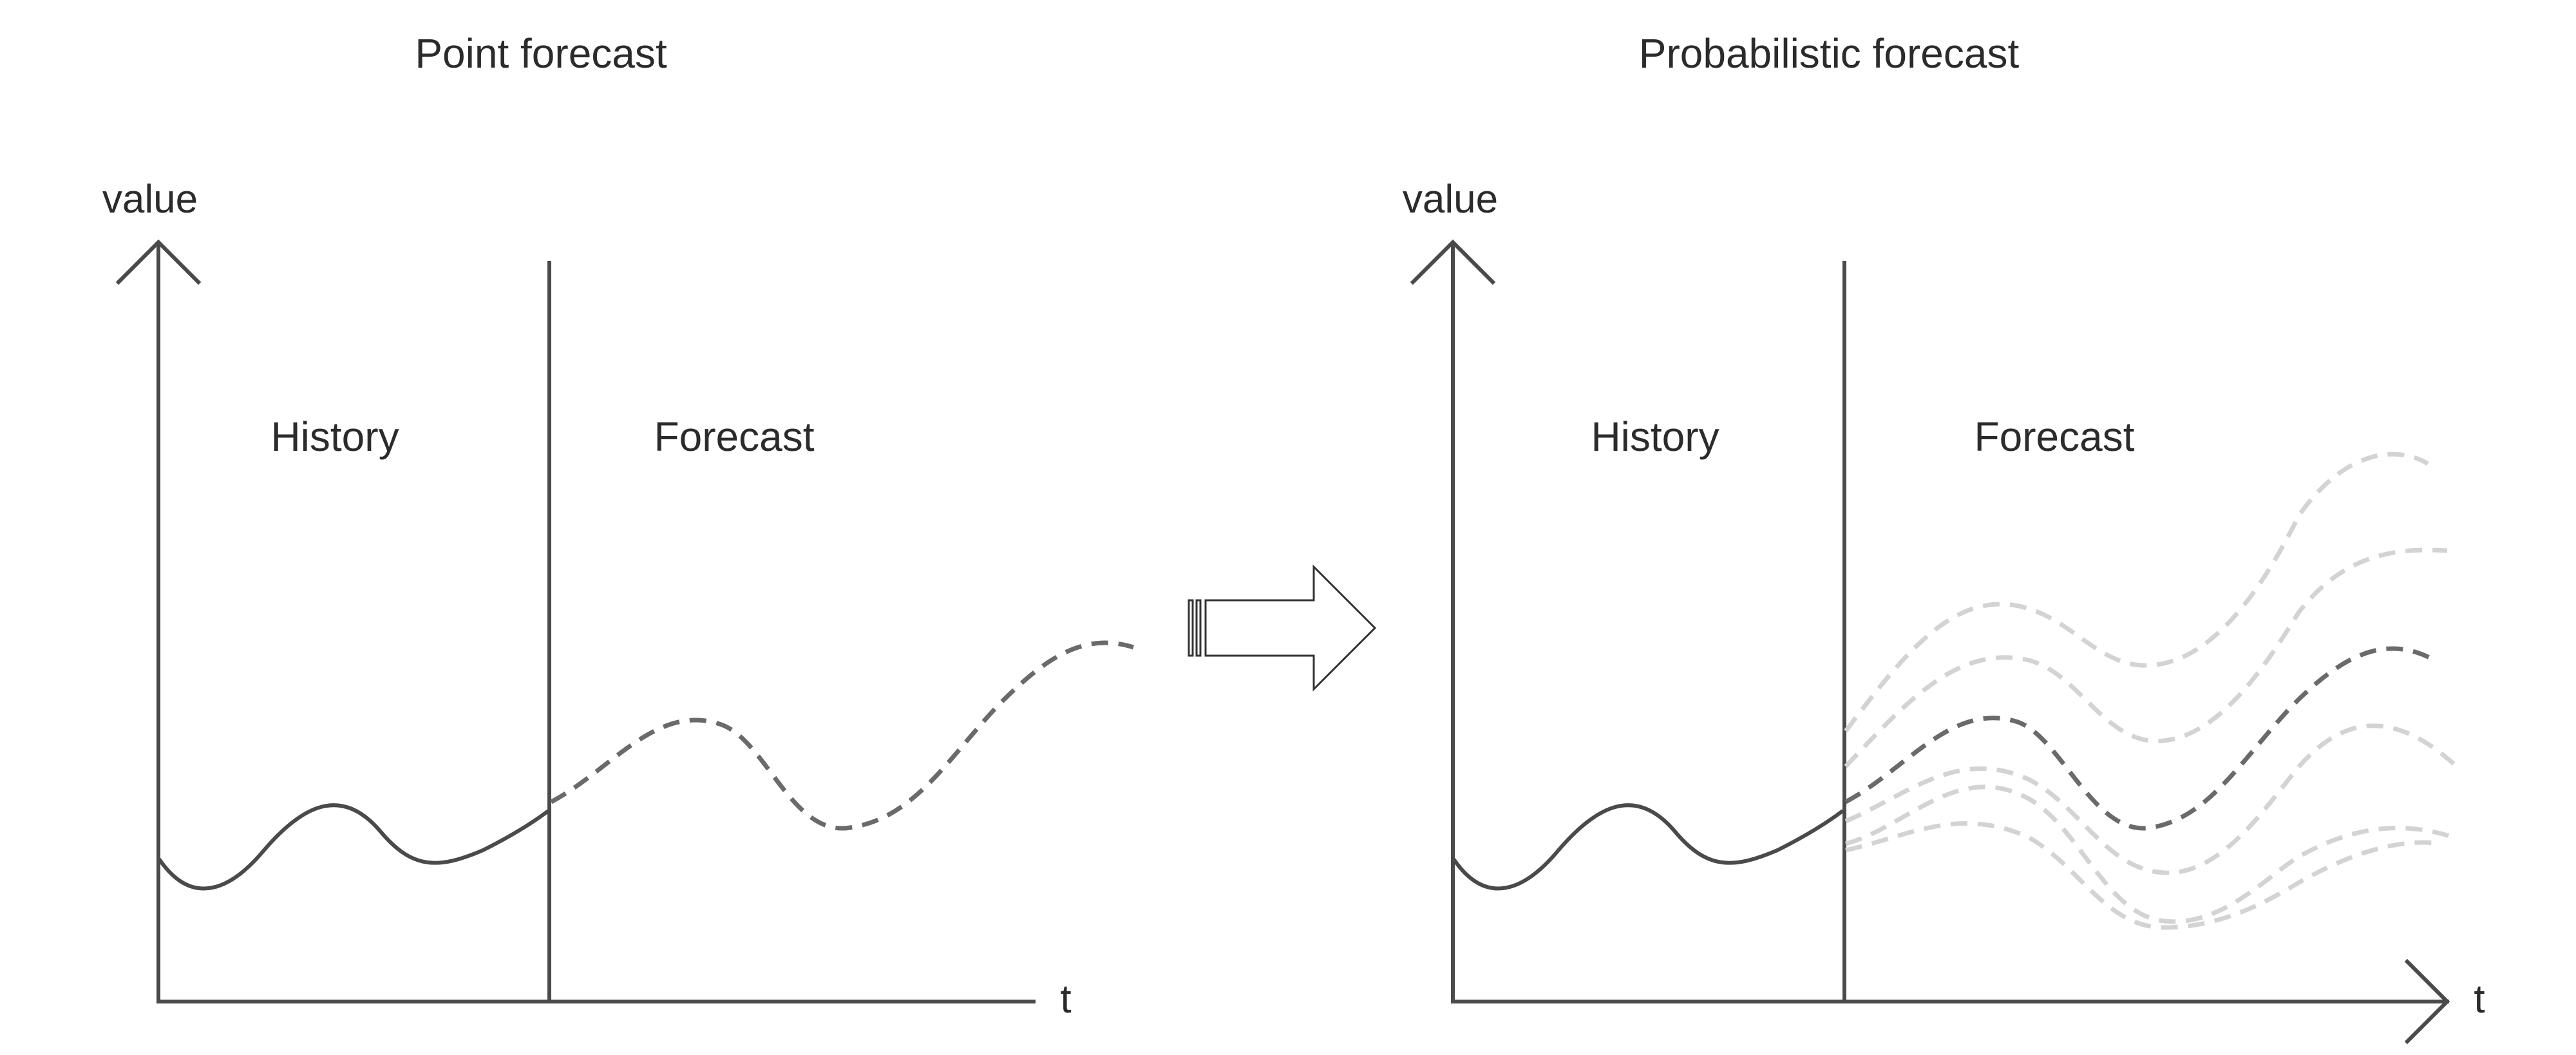 The height and width of the screenshot is (1055, 2576). Describe the element at coordinates (843, 736) in the screenshot. I see `left-point-forecast-line` at that location.